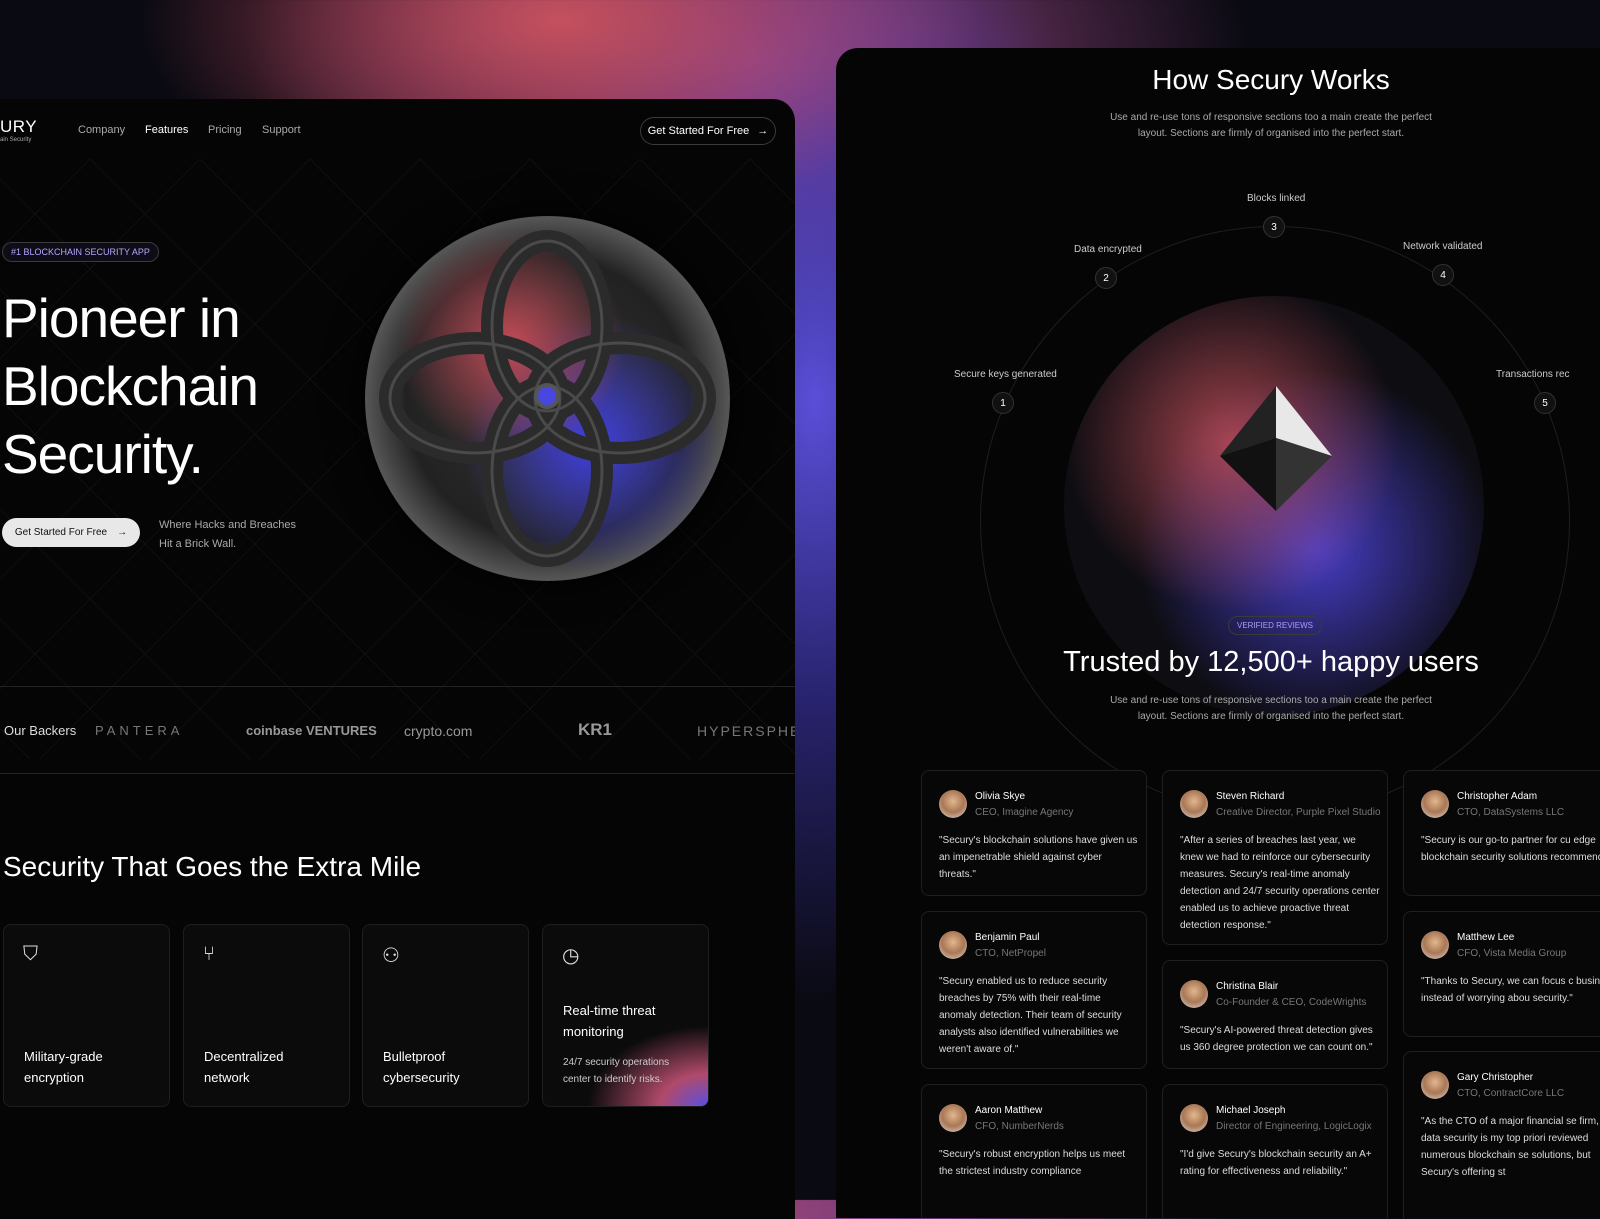  I want to click on testimonial-role: Creative Director, Purple Pixel Studio, so click(1298, 812).